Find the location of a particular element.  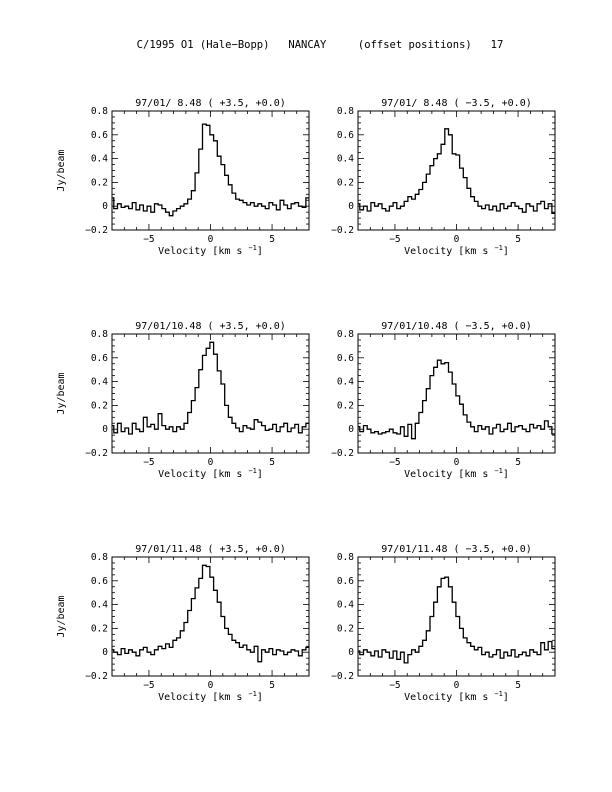

panel-title: 97/01/ 8.48 ( −3.5, +0.0) is located at coordinates (456, 103).